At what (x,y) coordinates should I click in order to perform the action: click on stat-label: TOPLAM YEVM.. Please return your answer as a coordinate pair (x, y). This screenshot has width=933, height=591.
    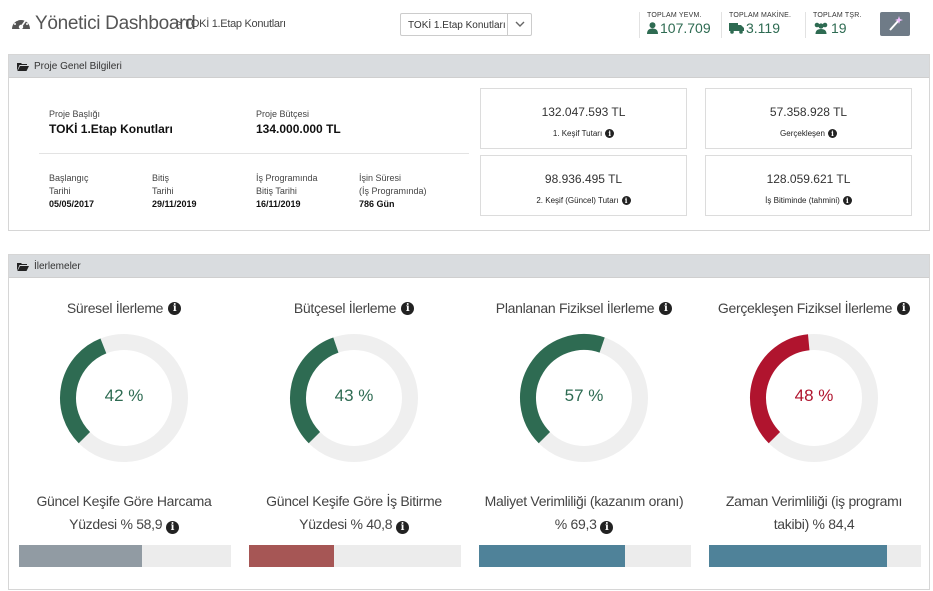
    Looking at the image, I should click on (674, 15).